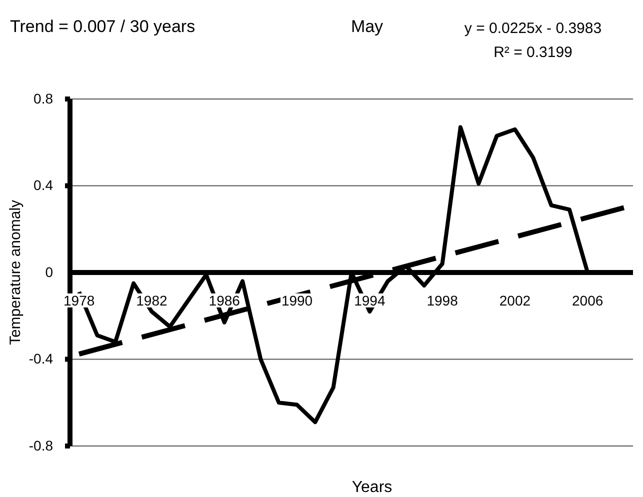 This screenshot has width=643, height=497. What do you see at coordinates (15, 272) in the screenshot?
I see `y-axis-title: Temperature anomaly` at bounding box center [15, 272].